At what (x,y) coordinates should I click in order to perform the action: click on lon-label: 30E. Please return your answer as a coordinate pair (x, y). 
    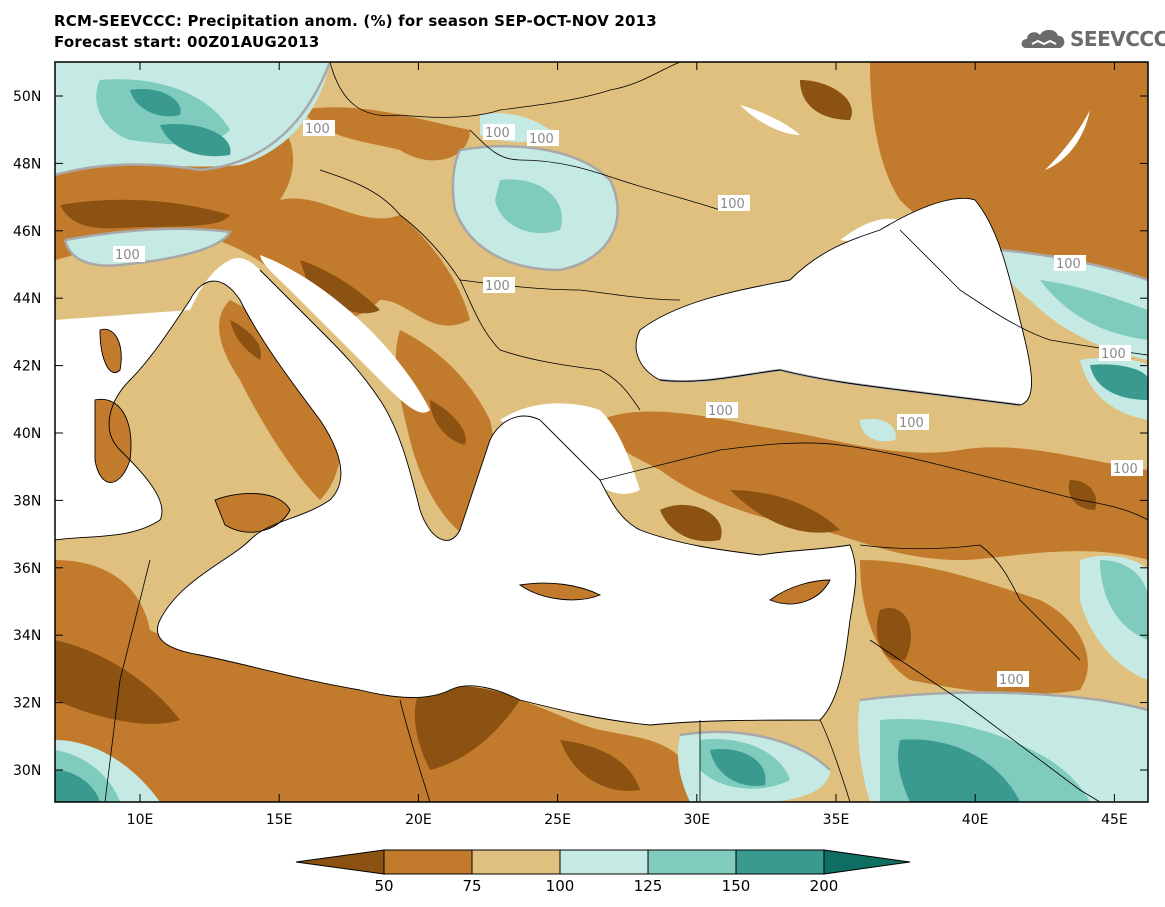
    Looking at the image, I should click on (696, 820).